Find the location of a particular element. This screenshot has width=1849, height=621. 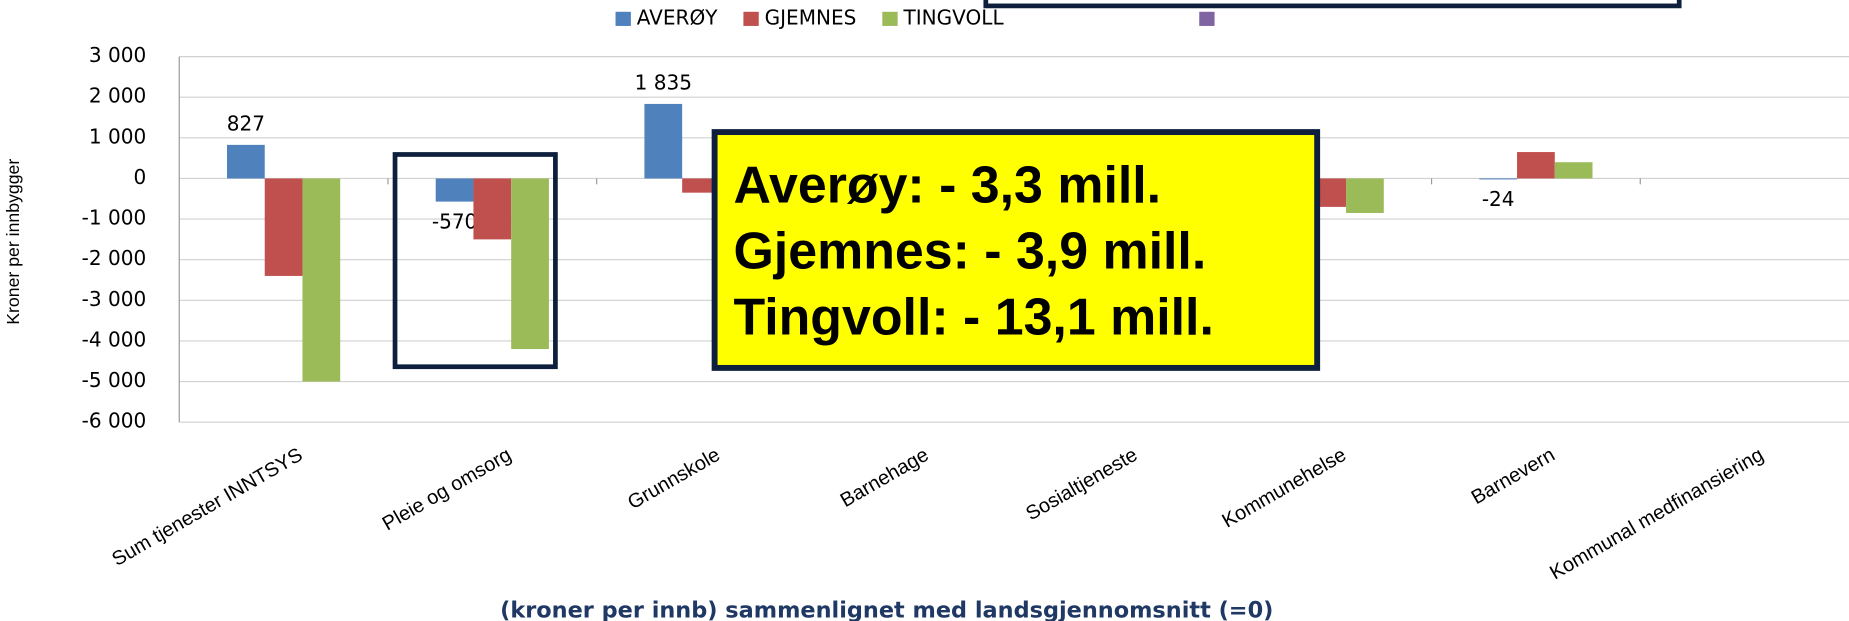

y-tick-label: 3 000 is located at coordinates (117, 55).